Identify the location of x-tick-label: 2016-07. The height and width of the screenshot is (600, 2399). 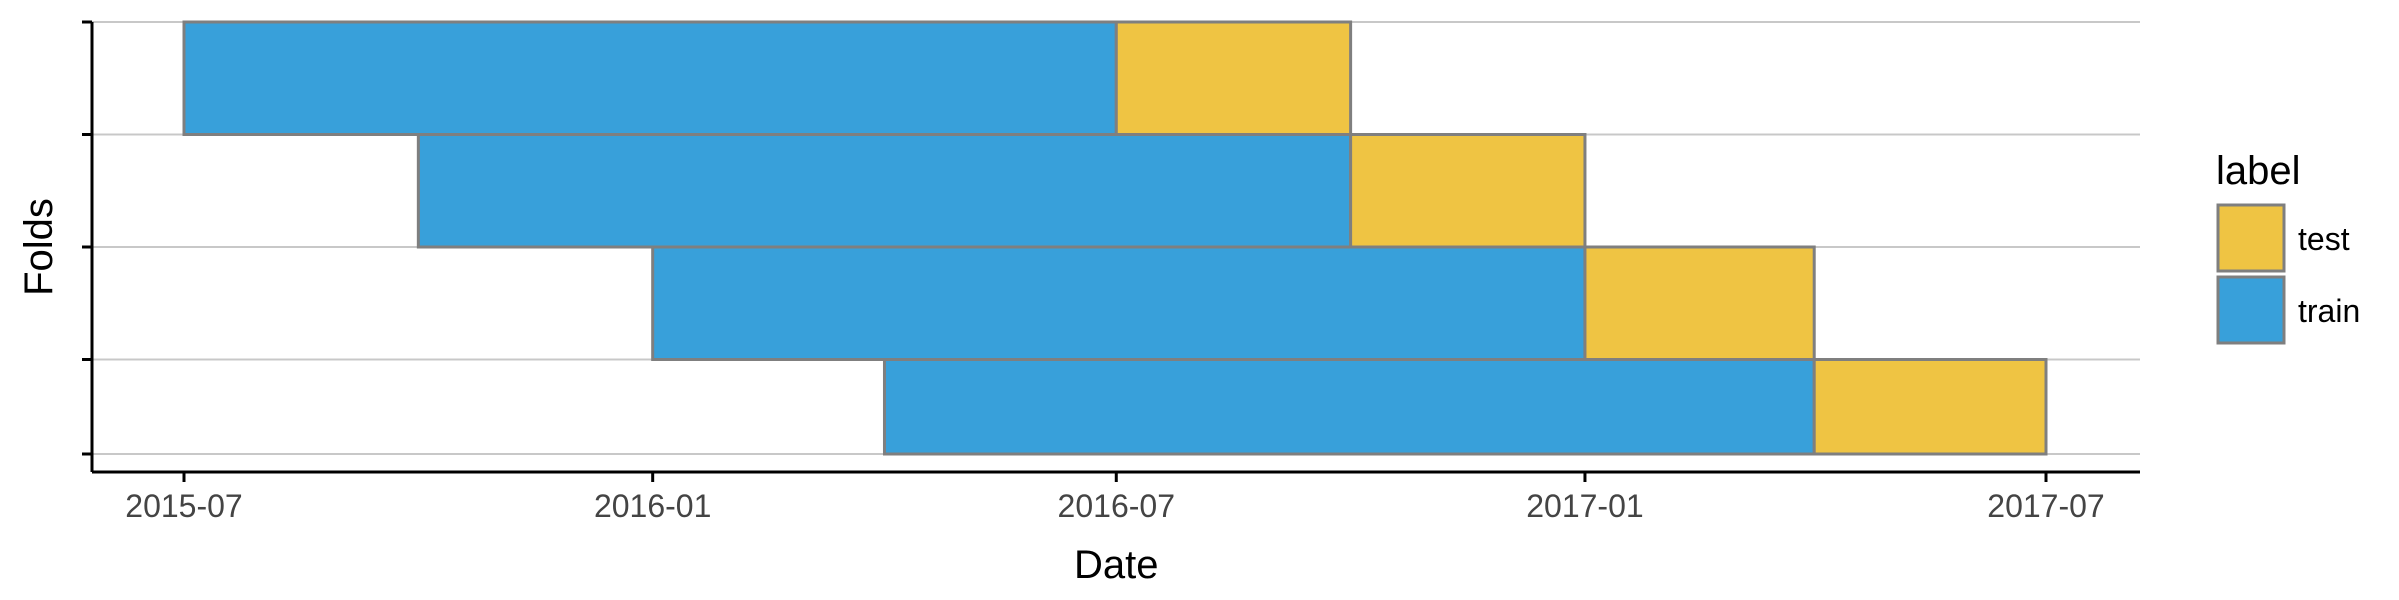
(1116, 506).